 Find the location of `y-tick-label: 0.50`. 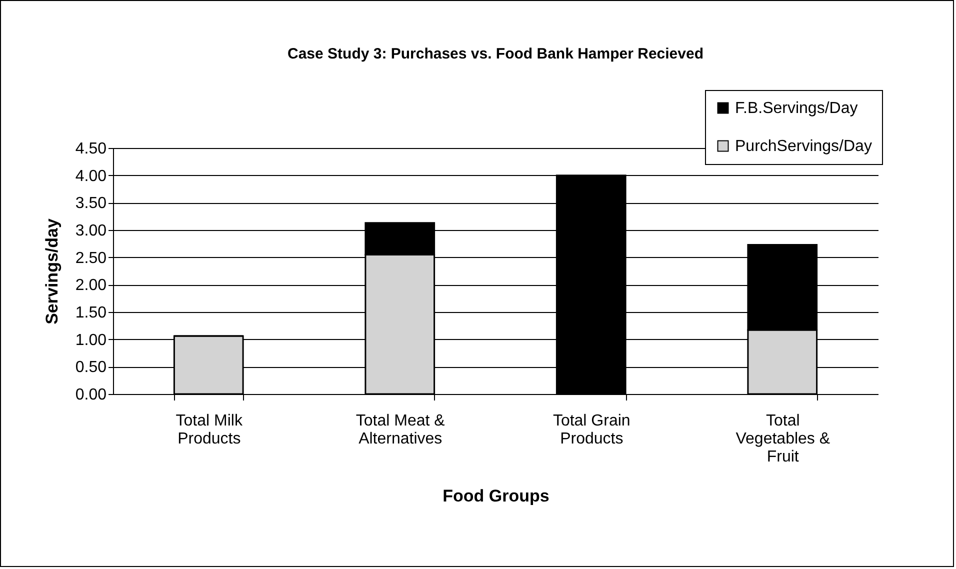

y-tick-label: 0.50 is located at coordinates (91, 367).